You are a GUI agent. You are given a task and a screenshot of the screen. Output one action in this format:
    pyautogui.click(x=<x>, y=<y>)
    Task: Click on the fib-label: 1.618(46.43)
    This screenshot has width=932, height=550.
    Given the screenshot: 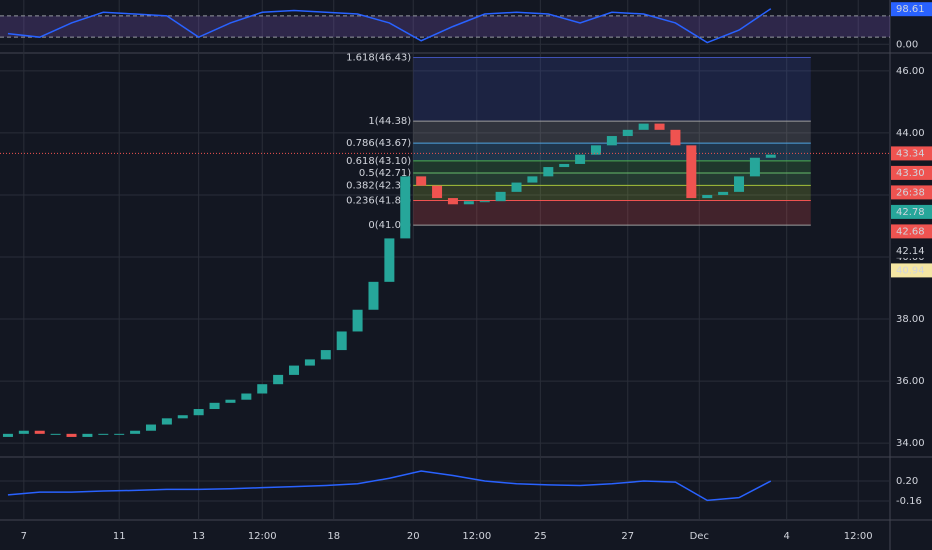 What is the action you would take?
    pyautogui.click(x=378, y=58)
    